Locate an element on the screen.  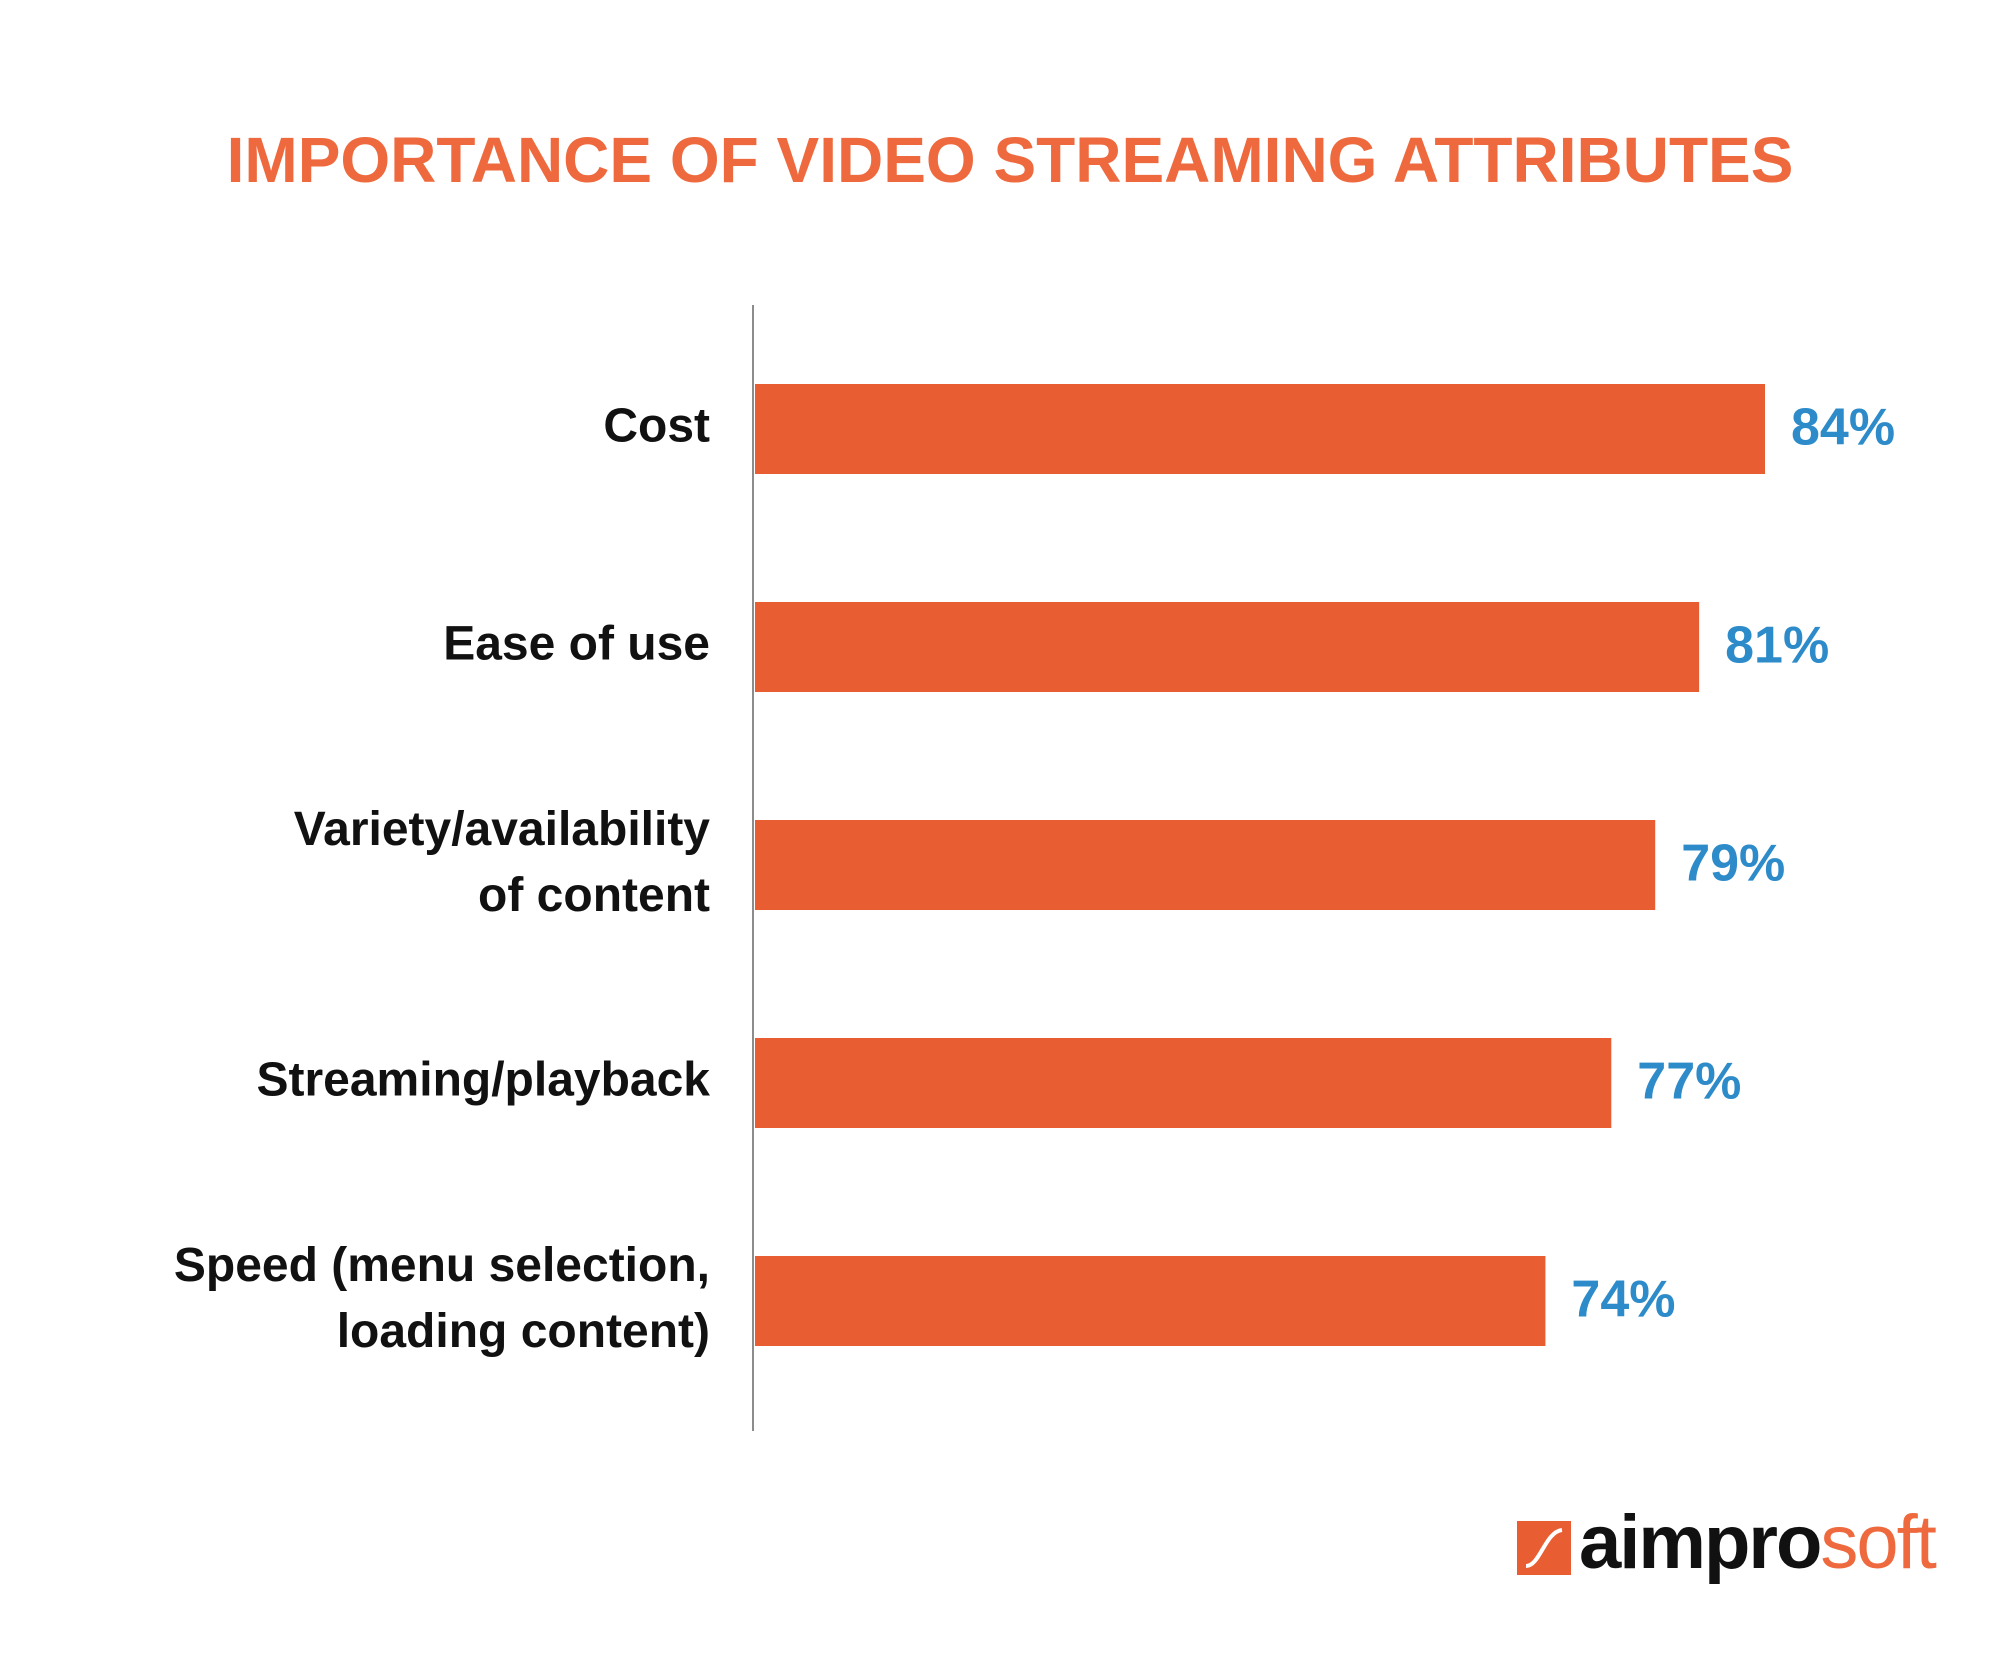
category-label: Cost is located at coordinates (656, 426).